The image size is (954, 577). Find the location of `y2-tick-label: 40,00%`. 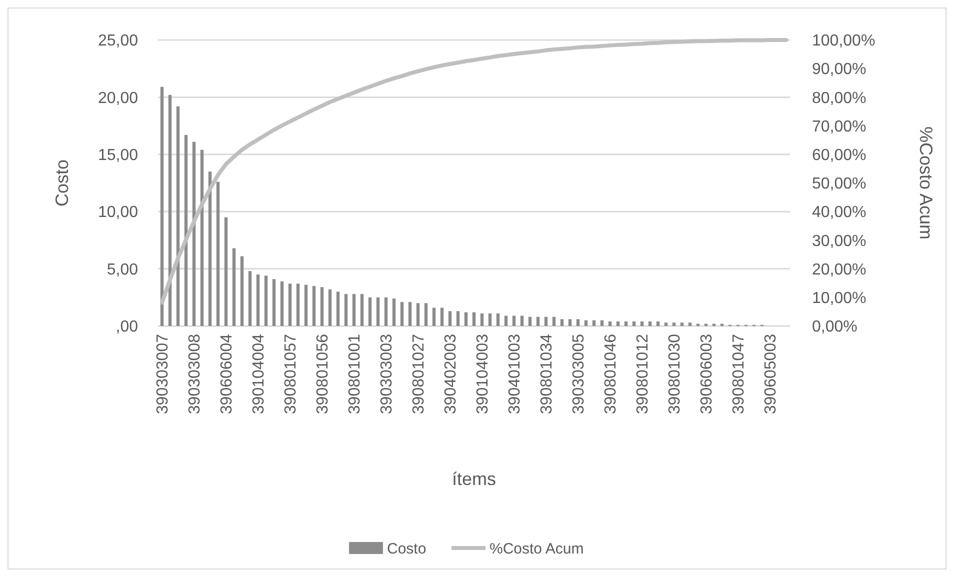

y2-tick-label: 40,00% is located at coordinates (839, 213).